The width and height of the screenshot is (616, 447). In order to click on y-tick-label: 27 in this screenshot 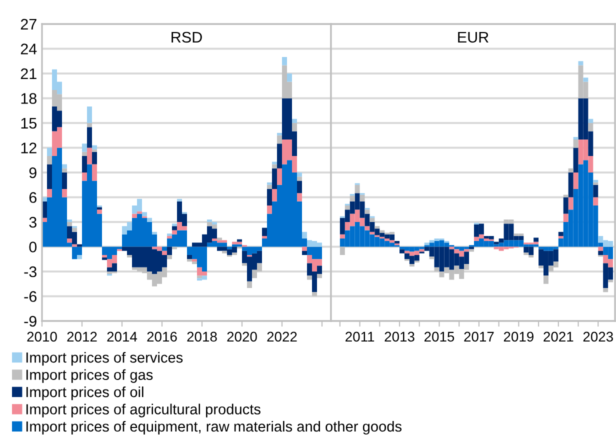, I will do `click(28, 24)`.